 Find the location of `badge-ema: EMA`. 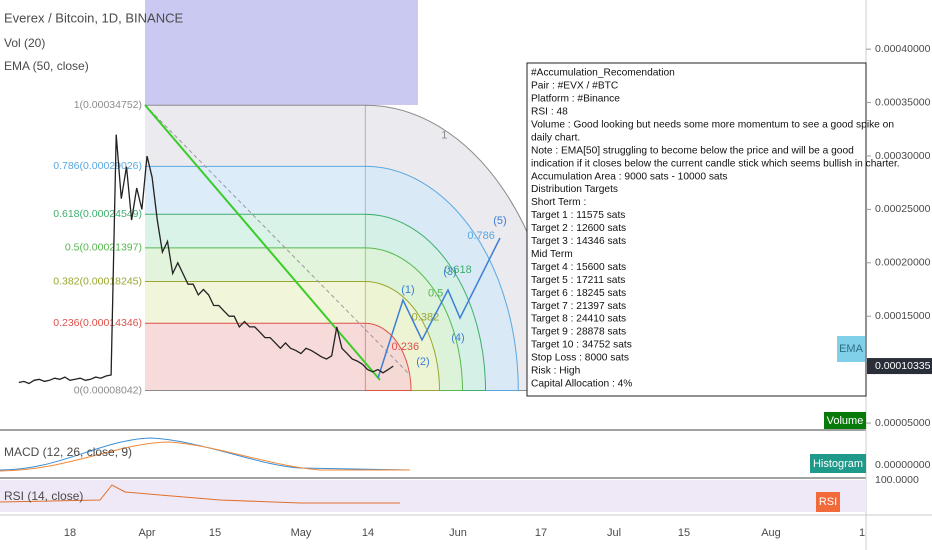

badge-ema: EMA is located at coordinates (851, 349).